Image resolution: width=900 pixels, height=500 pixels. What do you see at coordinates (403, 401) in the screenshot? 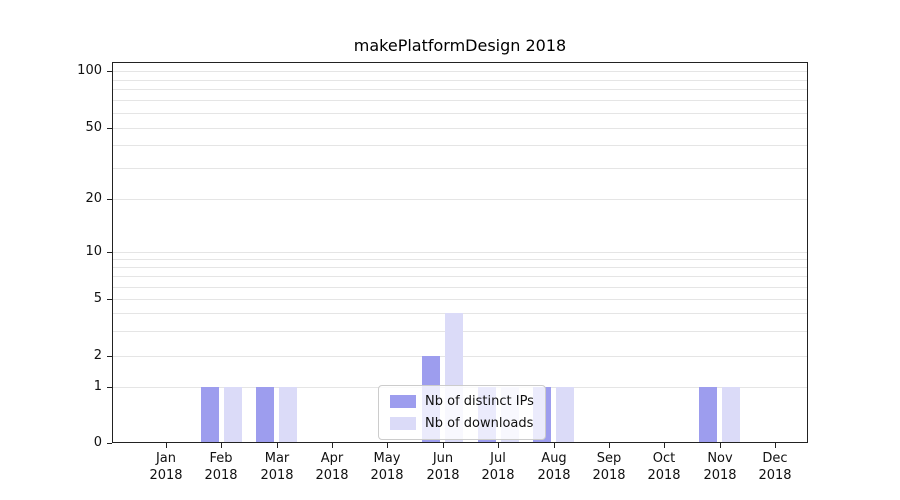
I see `legend-swatch-distinct-ips` at bounding box center [403, 401].